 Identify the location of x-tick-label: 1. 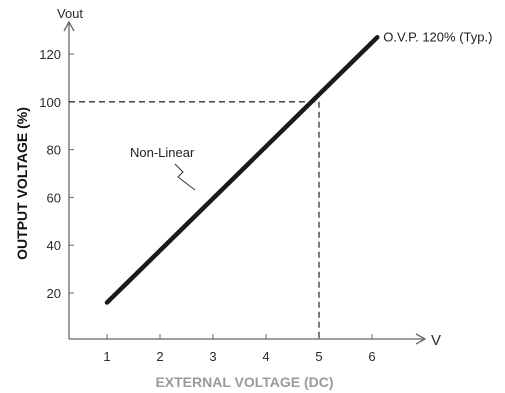
(106, 356).